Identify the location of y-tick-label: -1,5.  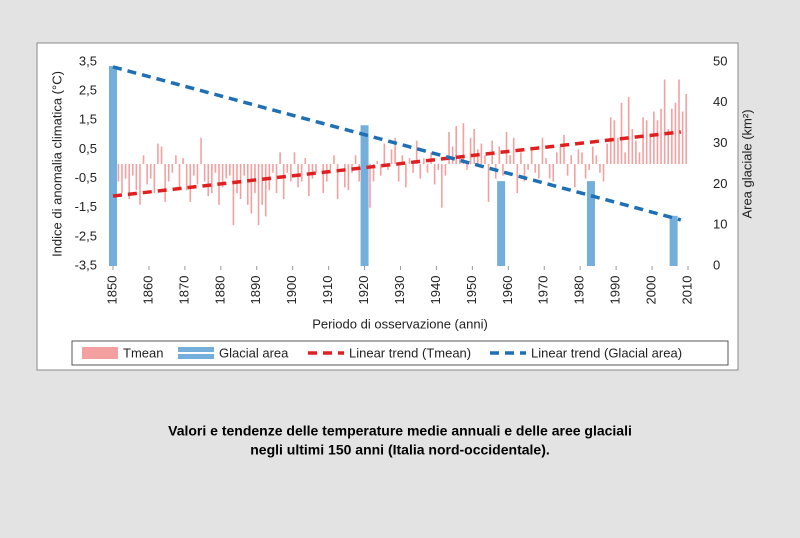
(86, 206).